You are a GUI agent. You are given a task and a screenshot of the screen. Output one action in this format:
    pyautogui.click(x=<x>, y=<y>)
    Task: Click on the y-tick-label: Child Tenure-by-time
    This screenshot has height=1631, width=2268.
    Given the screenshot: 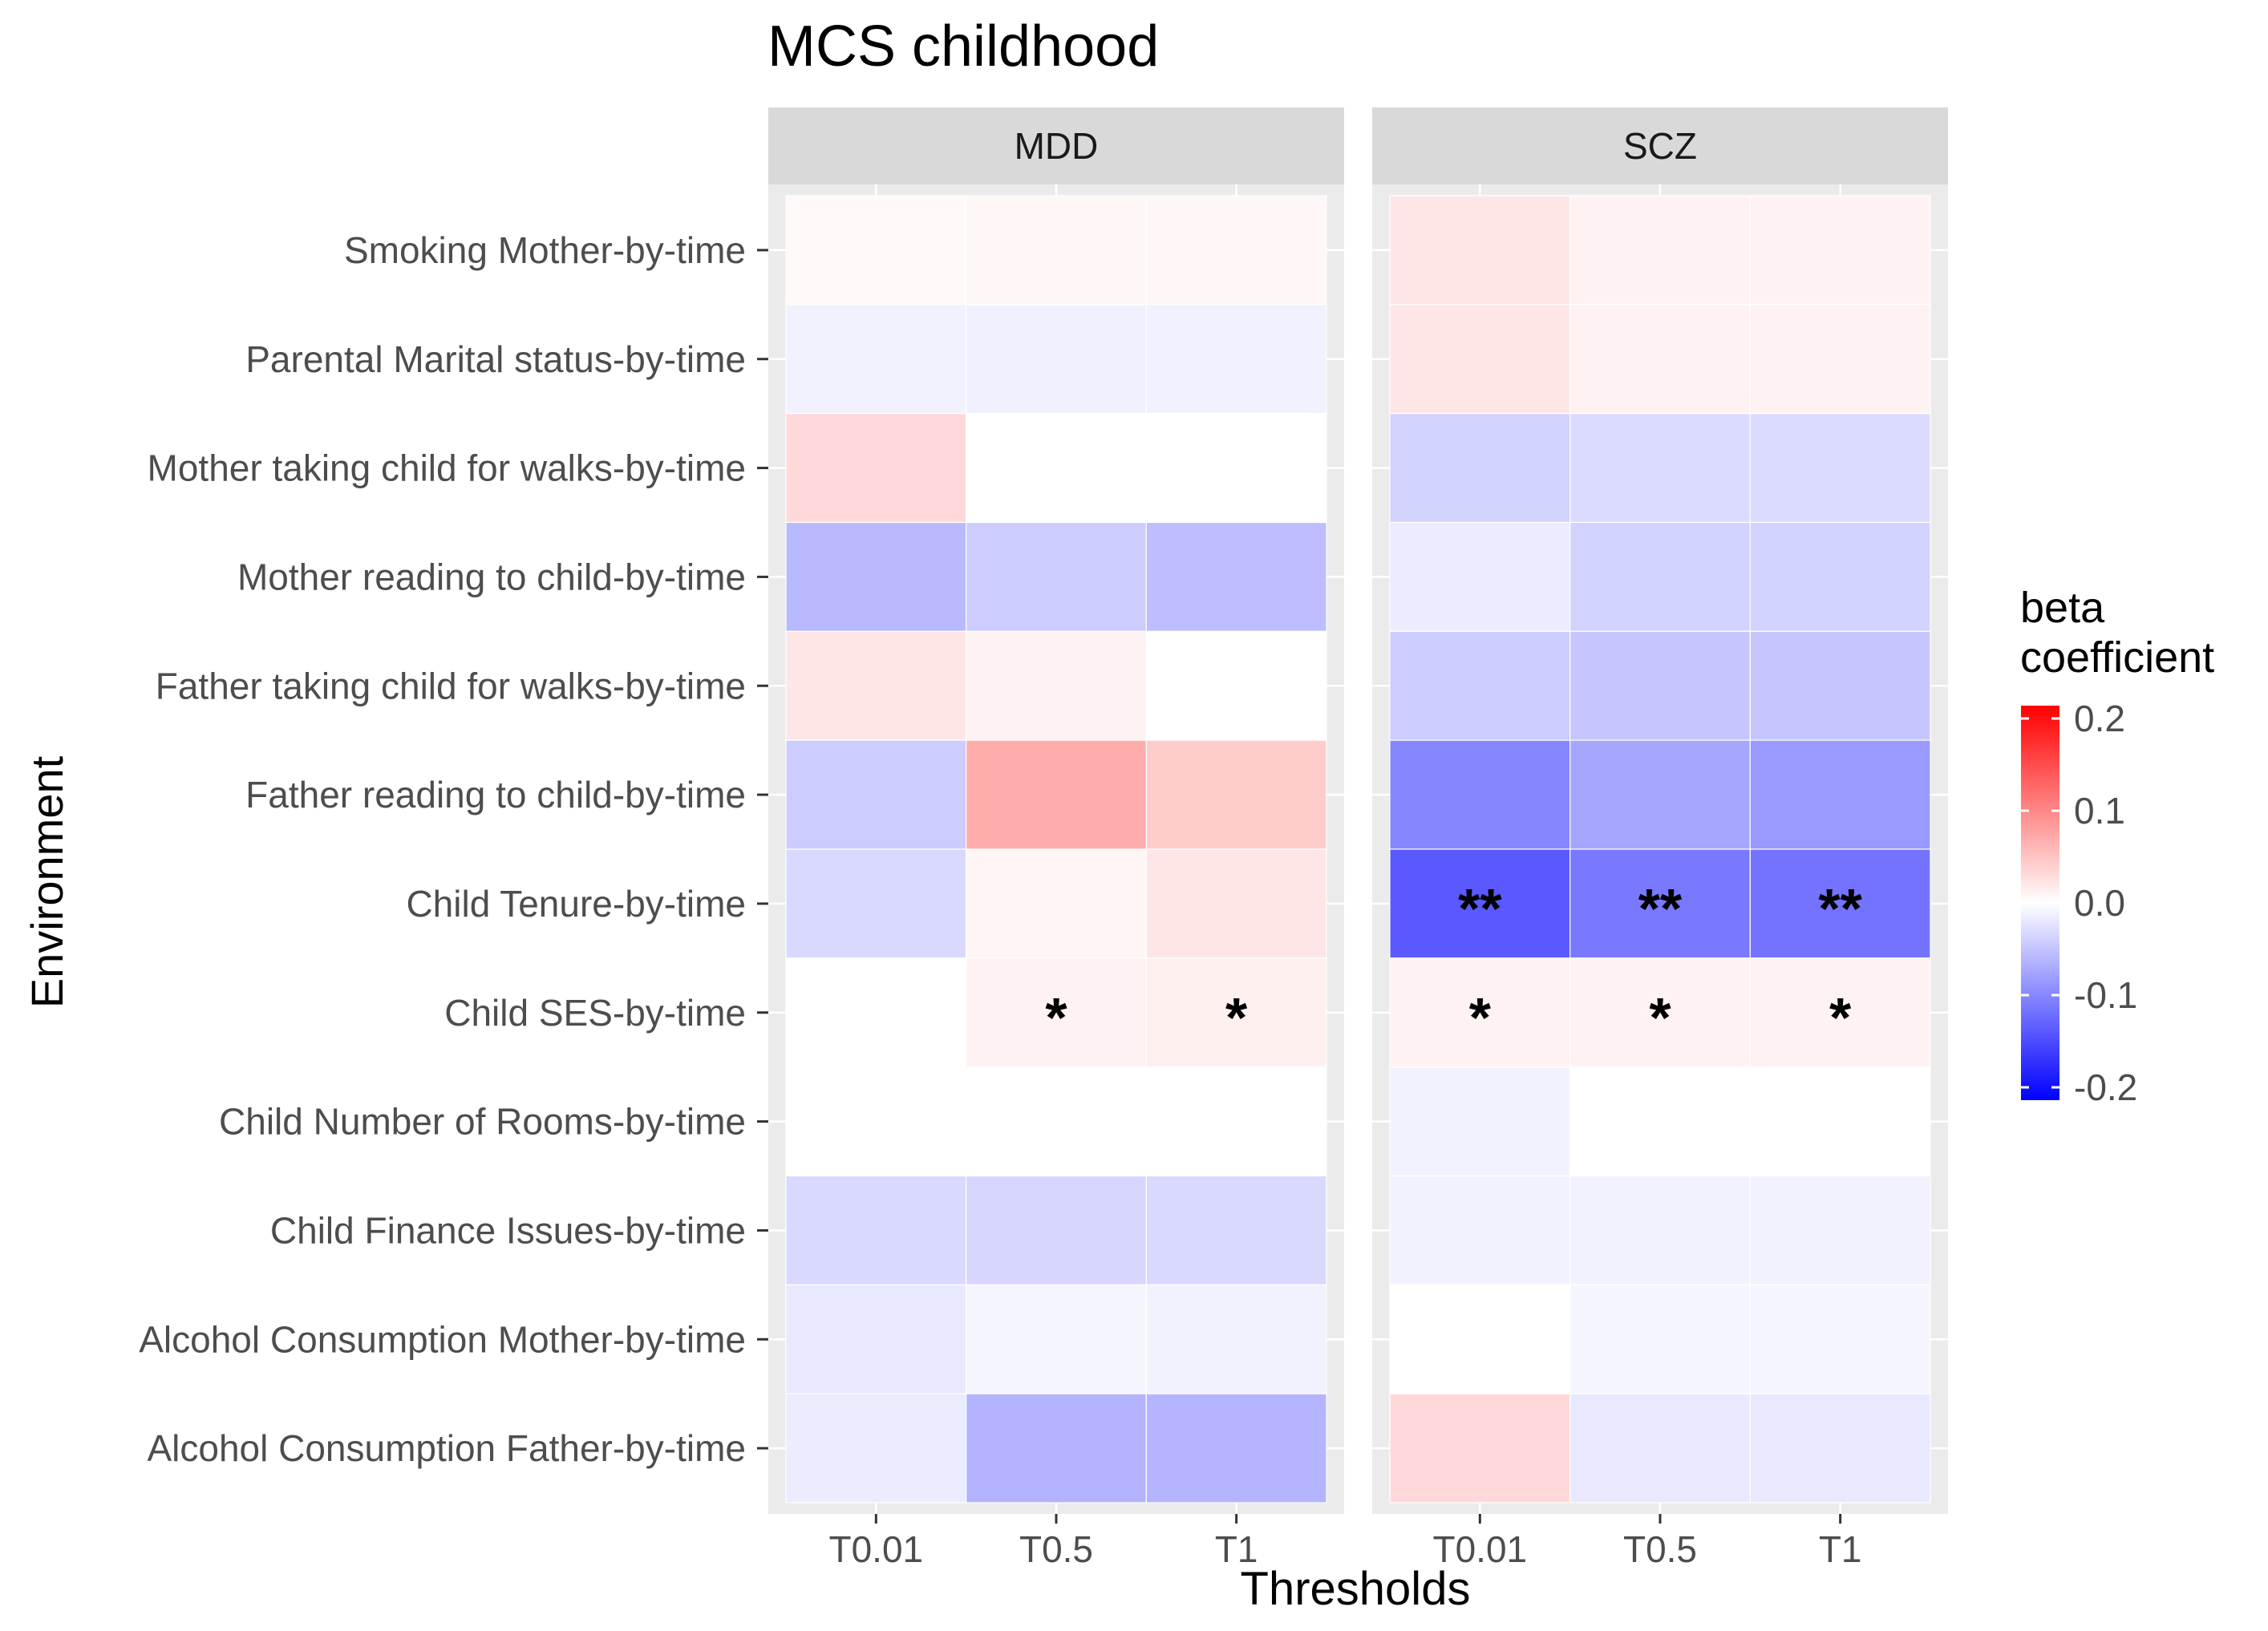 What is the action you would take?
    pyautogui.click(x=576, y=904)
    